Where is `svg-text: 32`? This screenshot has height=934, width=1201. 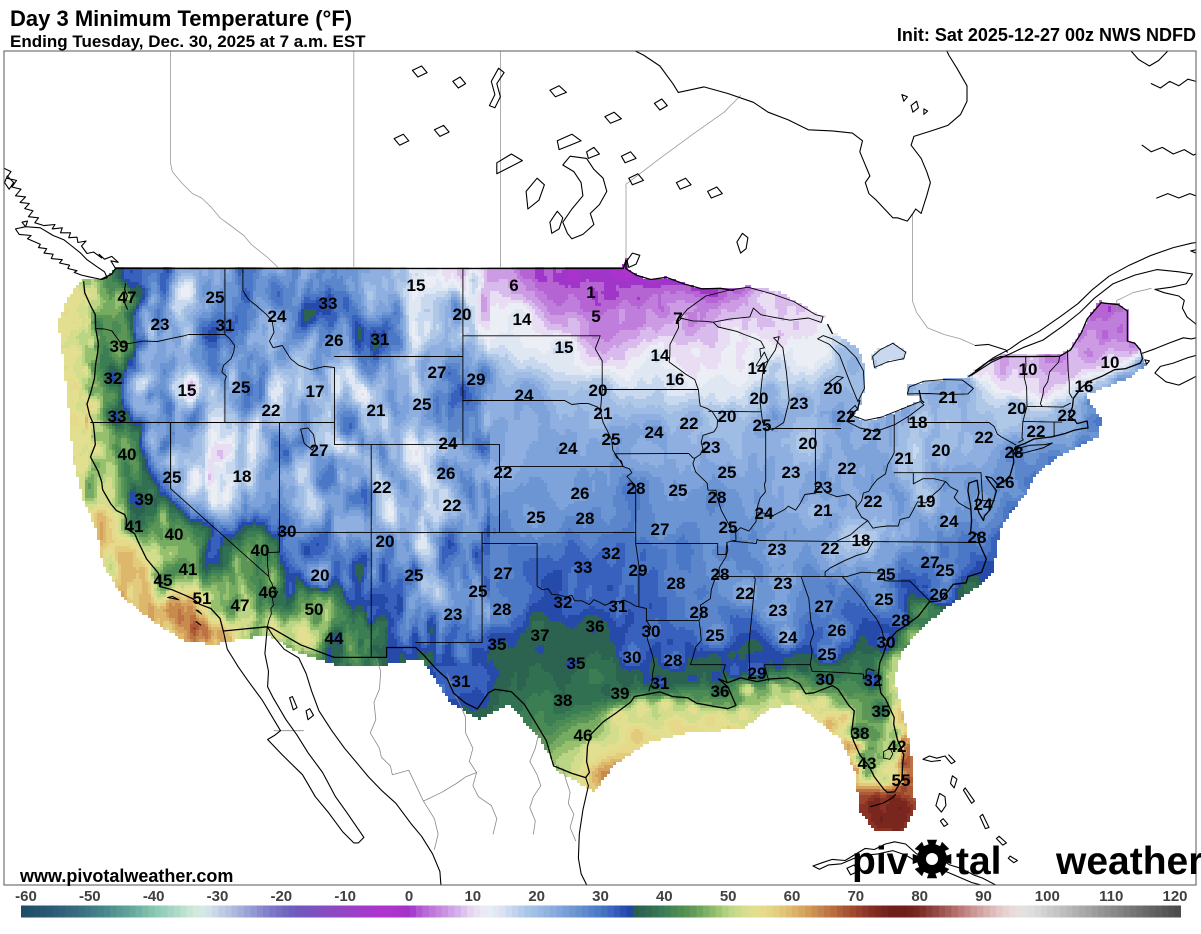
svg-text: 32 is located at coordinates (873, 680).